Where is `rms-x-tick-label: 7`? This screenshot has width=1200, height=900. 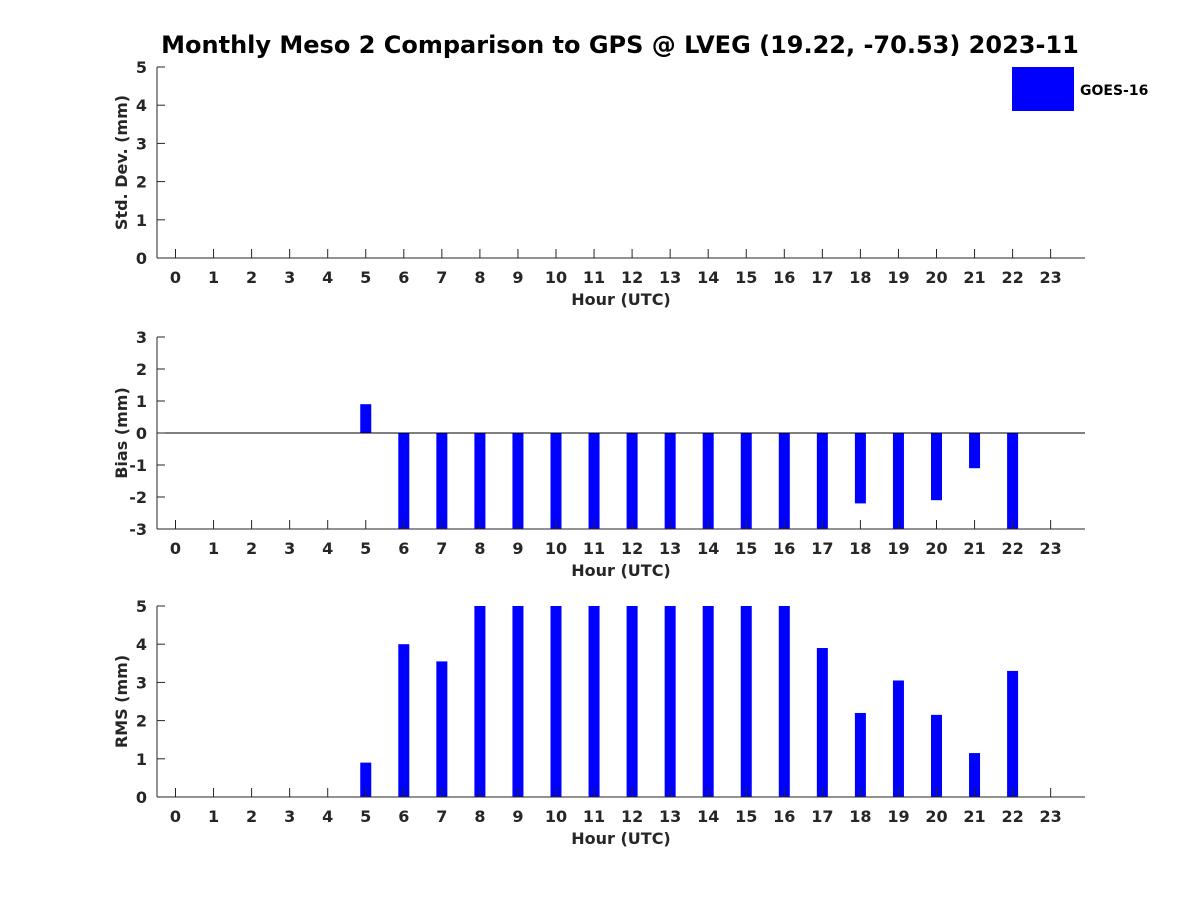
rms-x-tick-label: 7 is located at coordinates (441, 816).